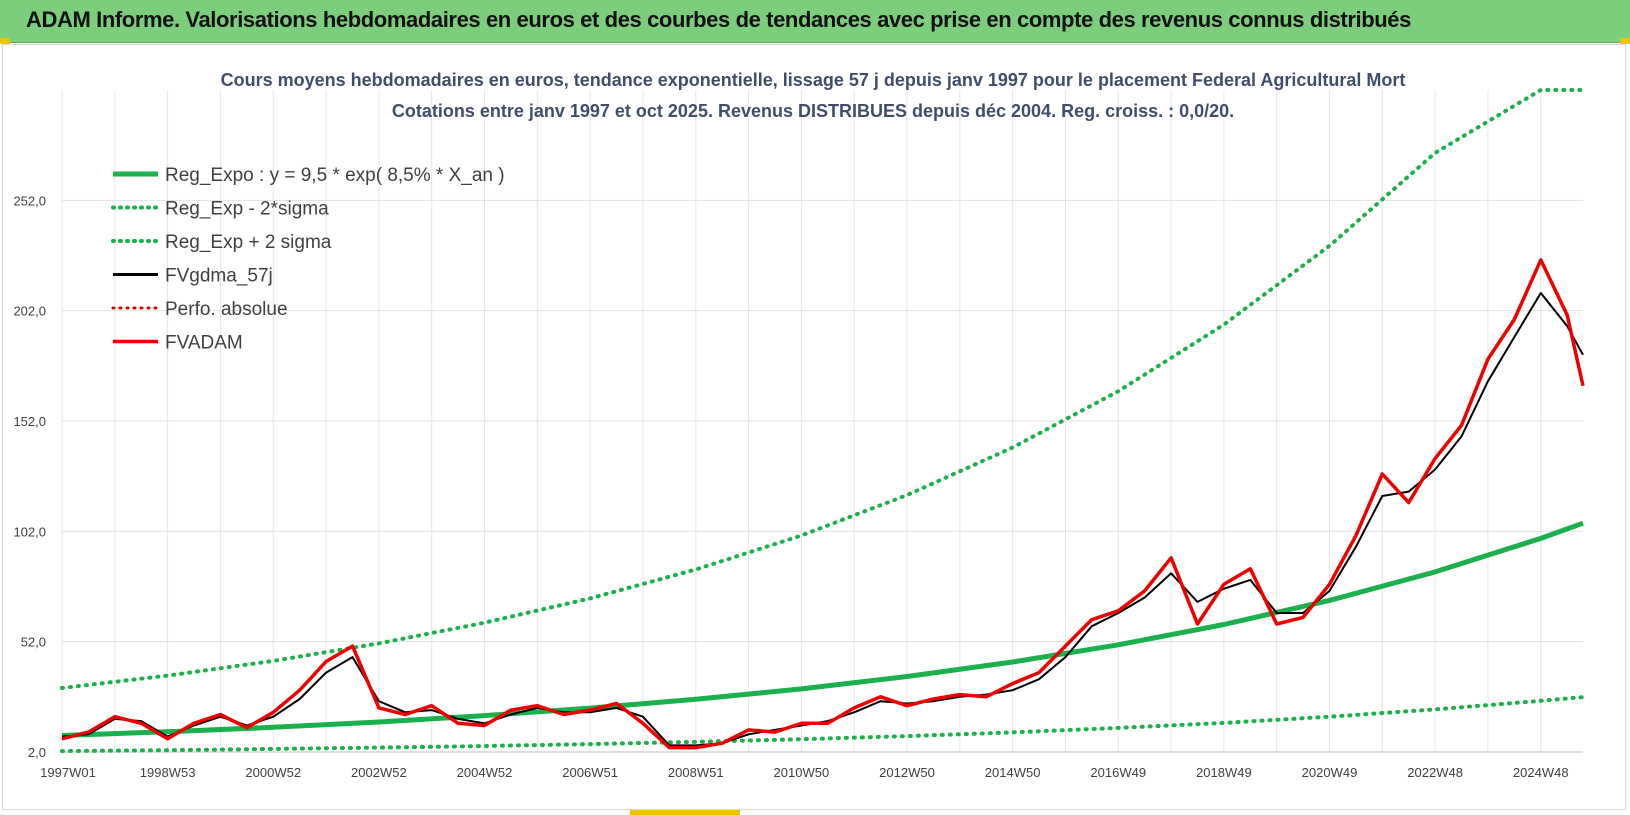  I want to click on y-tick-label: 52,0, so click(33, 642).